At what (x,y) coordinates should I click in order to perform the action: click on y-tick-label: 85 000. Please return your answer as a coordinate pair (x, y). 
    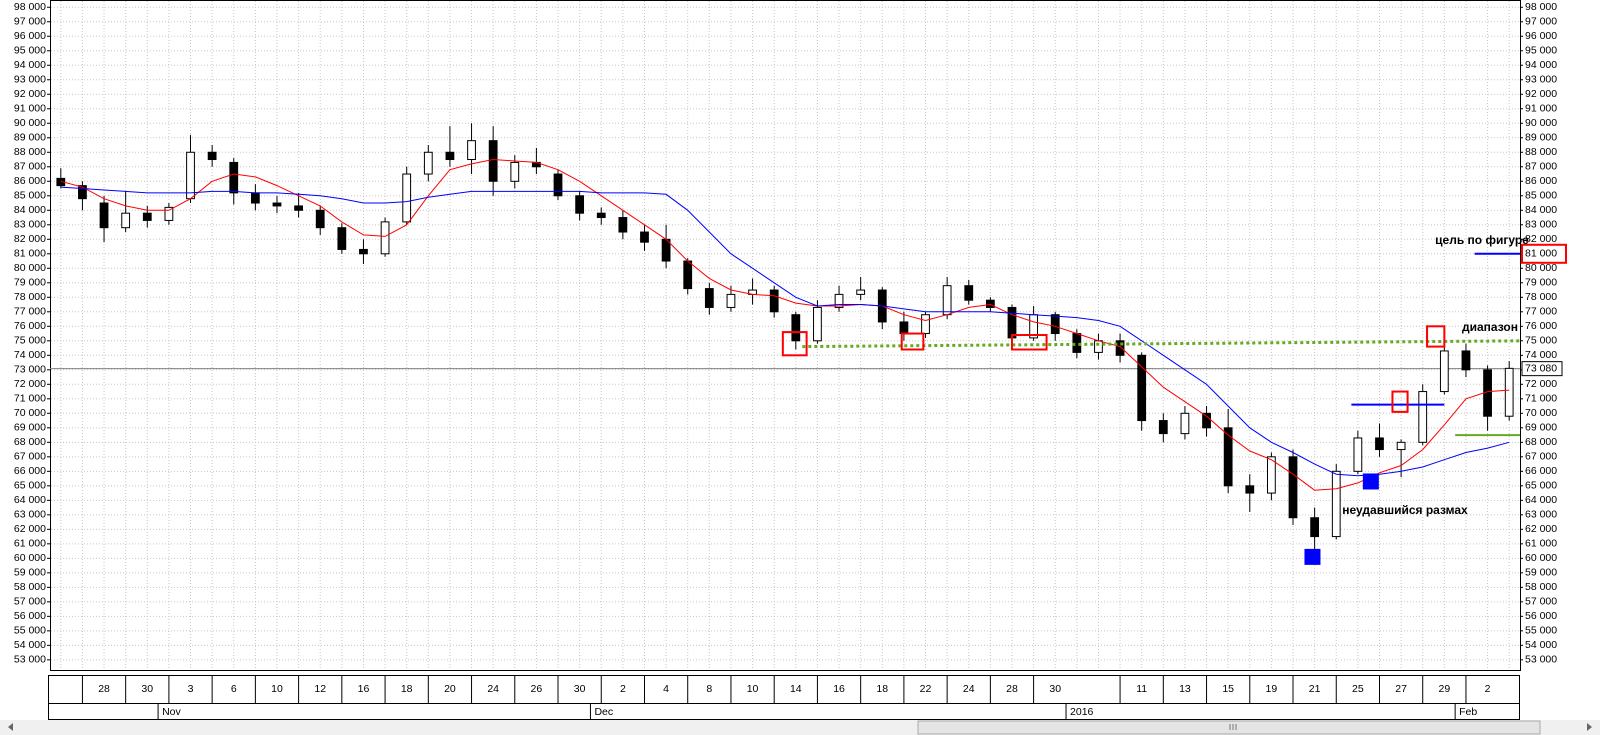
    Looking at the image, I should click on (30, 196).